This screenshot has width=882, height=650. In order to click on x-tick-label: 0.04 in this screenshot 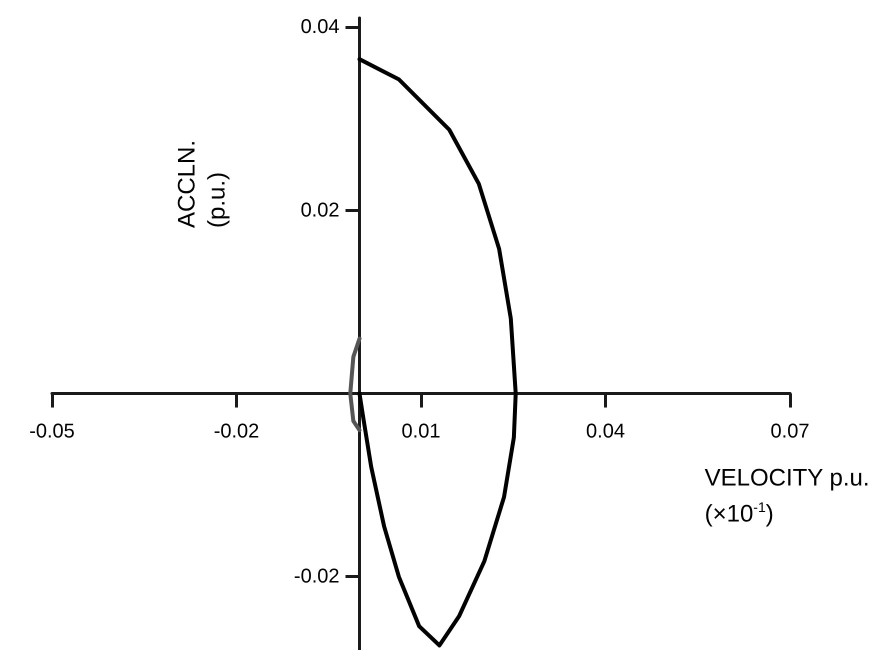, I will do `click(605, 431)`.